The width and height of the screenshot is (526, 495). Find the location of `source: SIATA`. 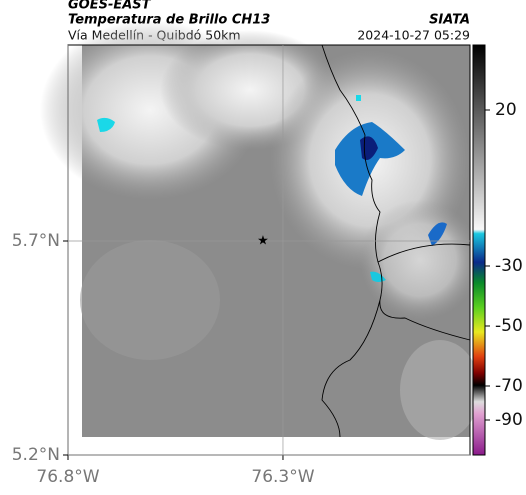

source: SIATA is located at coordinates (449, 20).